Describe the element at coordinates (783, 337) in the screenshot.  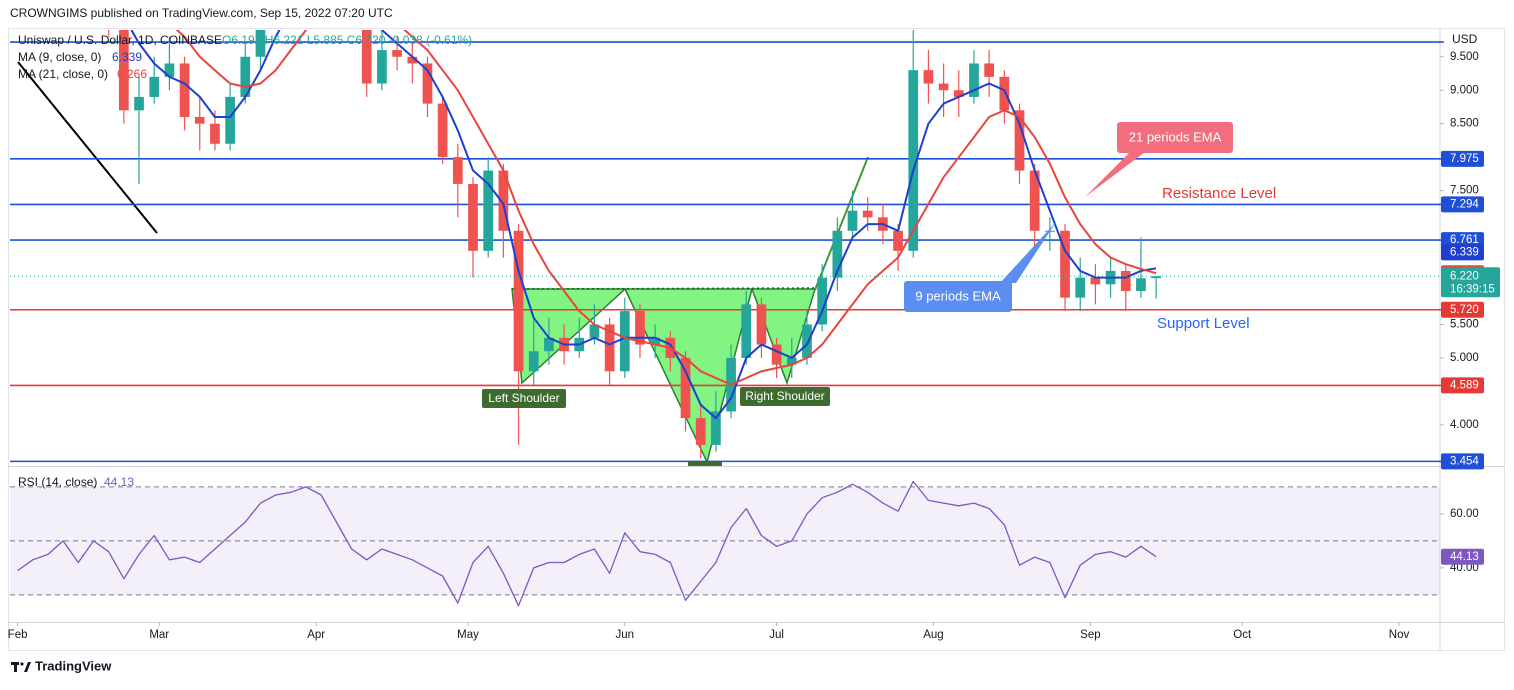
I see `right-shoulder-shape` at that location.